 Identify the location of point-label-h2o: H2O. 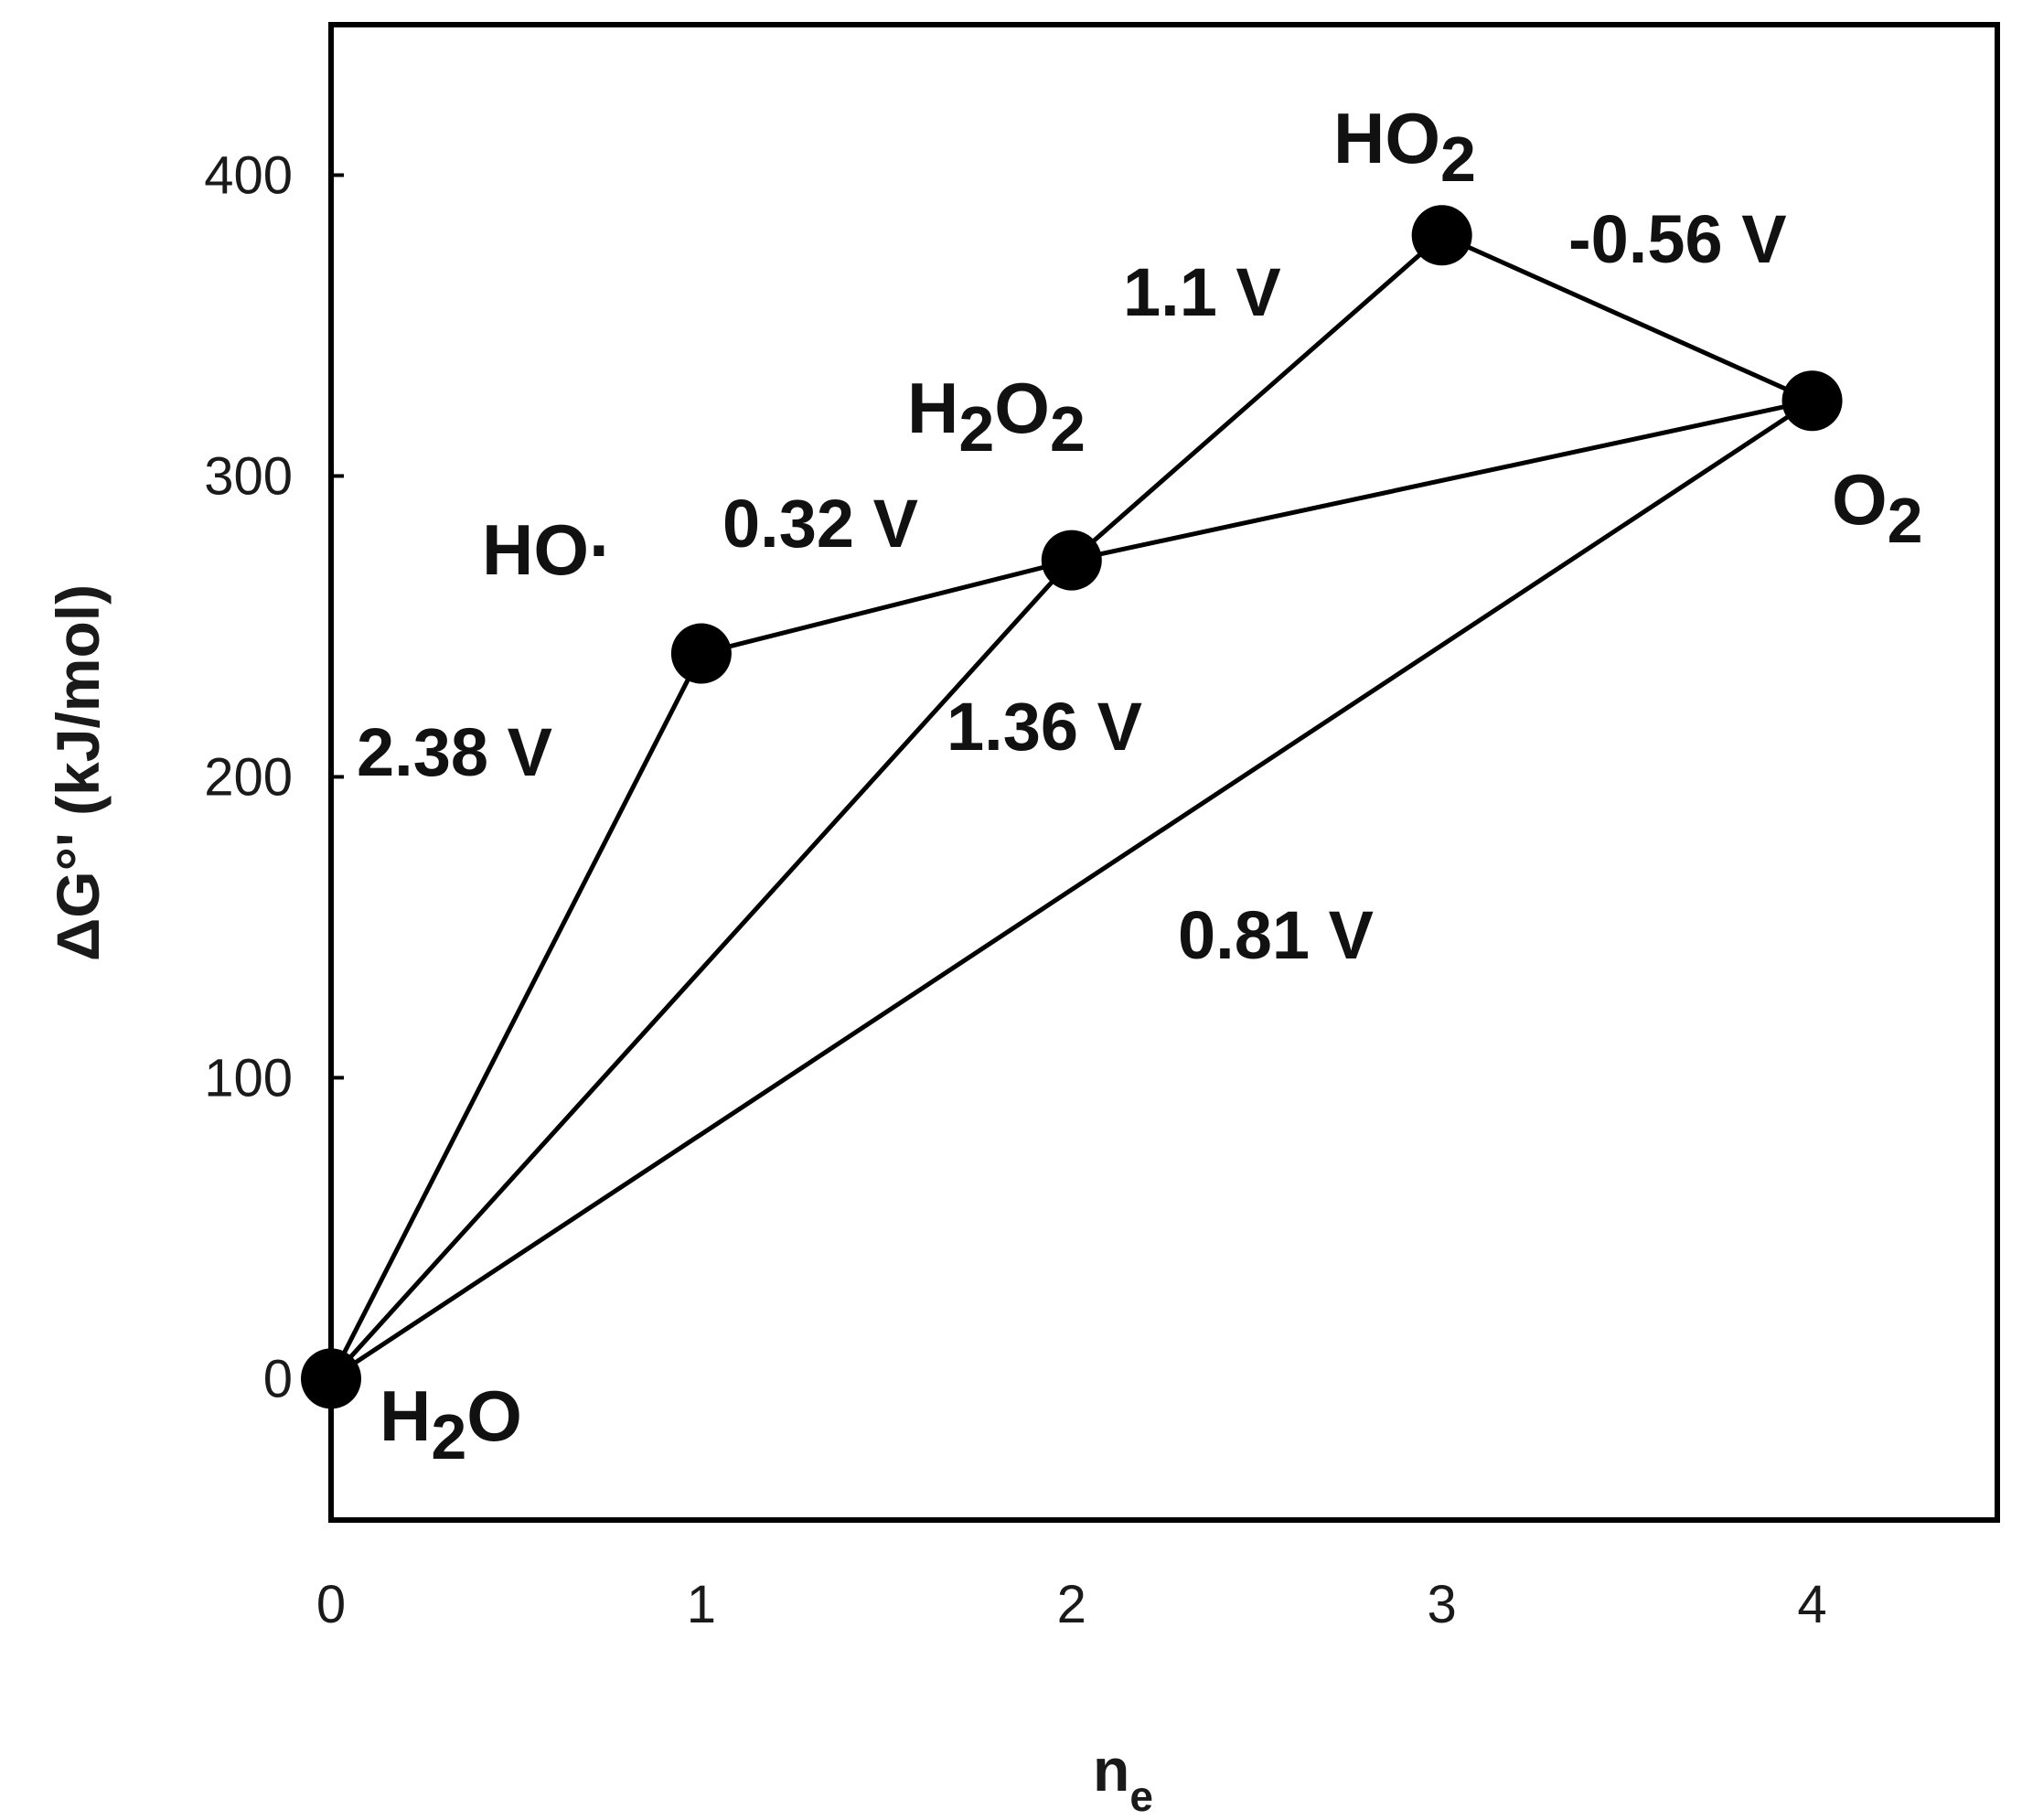
(451, 1424).